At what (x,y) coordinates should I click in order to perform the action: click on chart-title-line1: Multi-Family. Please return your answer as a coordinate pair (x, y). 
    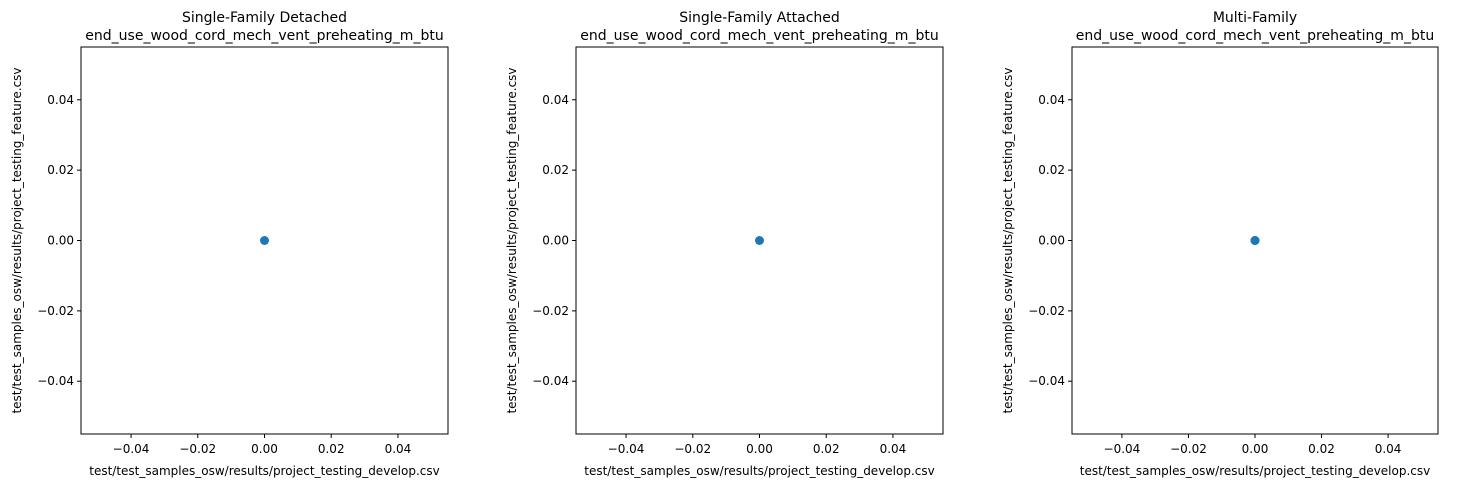
    Looking at the image, I should click on (1255, 18).